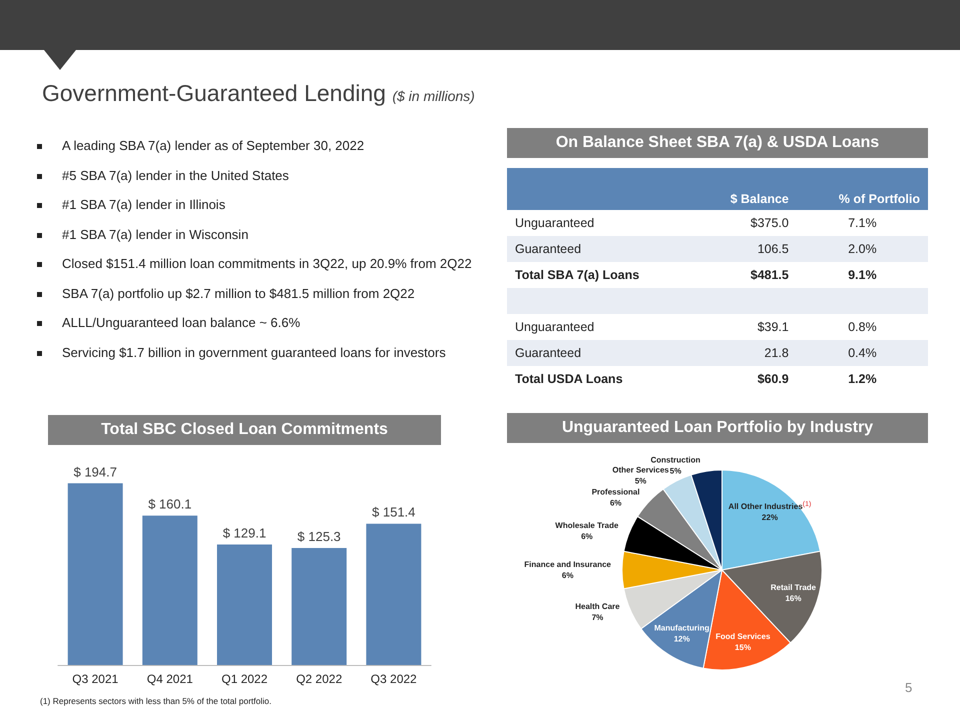 This screenshot has width=960, height=720. I want to click on shaded-table-row: Guaranteed 21.8 0.4%, so click(717, 353).